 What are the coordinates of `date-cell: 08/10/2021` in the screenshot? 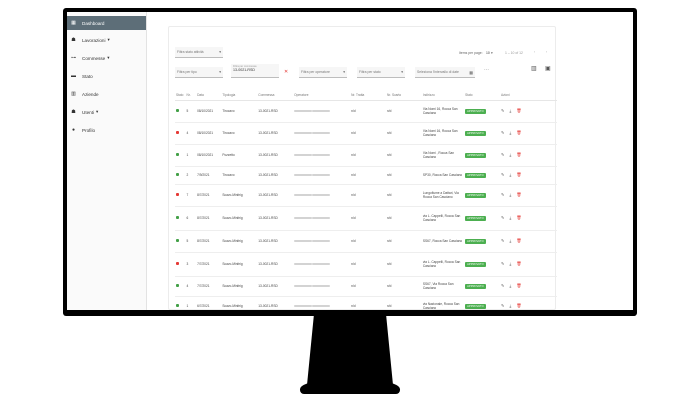 It's located at (209, 111).